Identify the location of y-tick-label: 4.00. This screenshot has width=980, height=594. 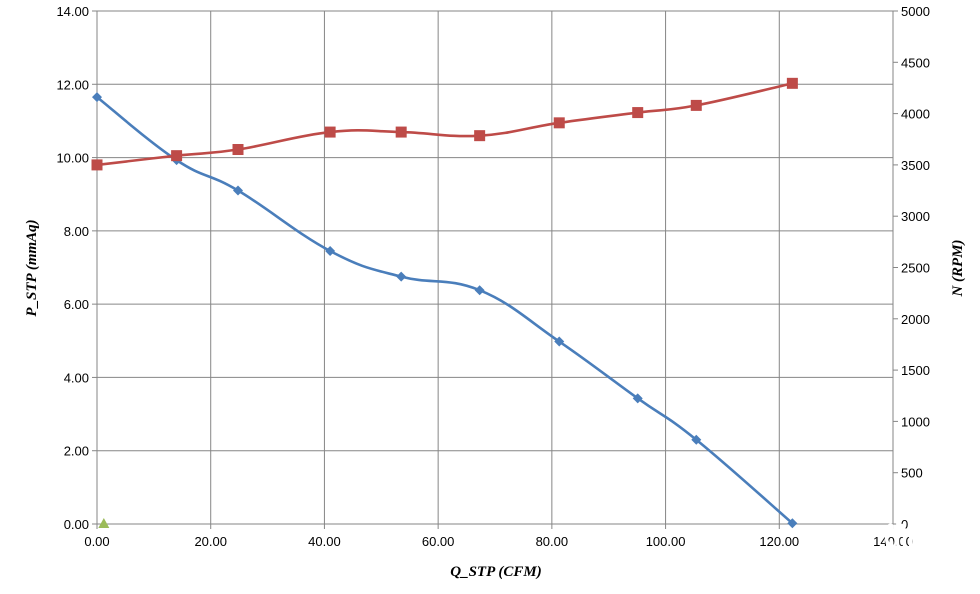
(76, 377).